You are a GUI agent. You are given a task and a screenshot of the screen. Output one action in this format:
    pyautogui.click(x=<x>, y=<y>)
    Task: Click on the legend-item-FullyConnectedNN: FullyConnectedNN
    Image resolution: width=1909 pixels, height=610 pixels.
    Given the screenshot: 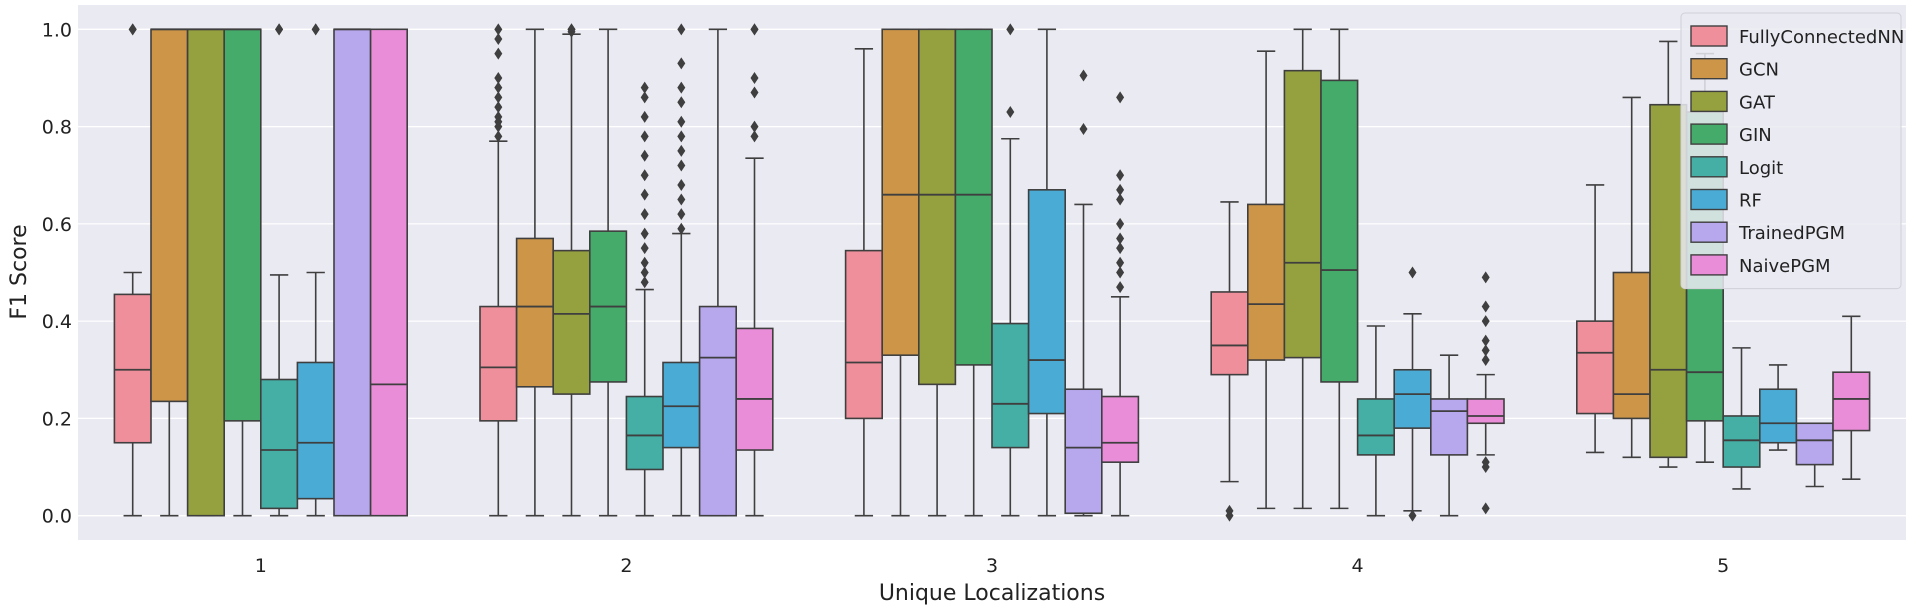 What is the action you would take?
    pyautogui.click(x=1797, y=36)
    